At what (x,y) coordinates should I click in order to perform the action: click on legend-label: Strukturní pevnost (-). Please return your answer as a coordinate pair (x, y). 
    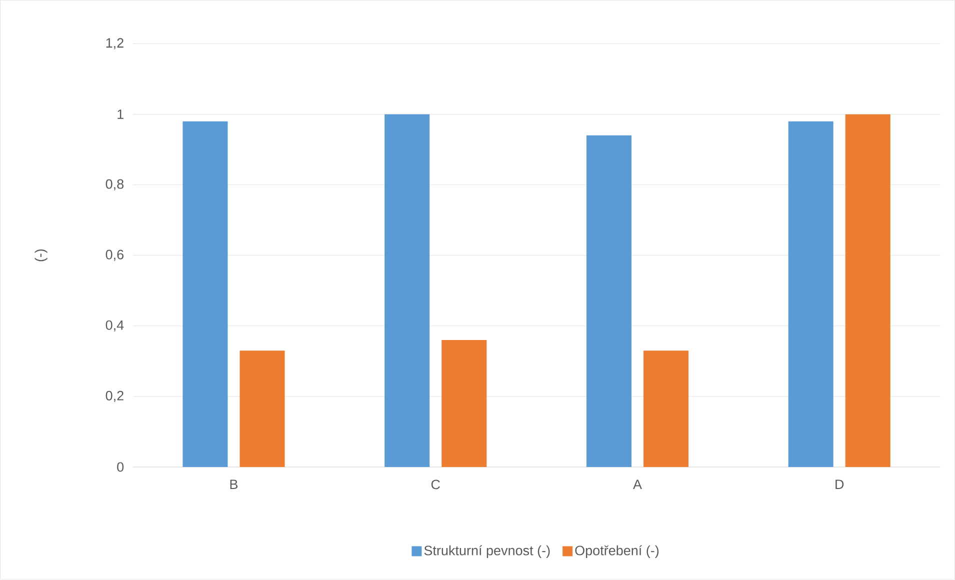
    Looking at the image, I should click on (487, 551).